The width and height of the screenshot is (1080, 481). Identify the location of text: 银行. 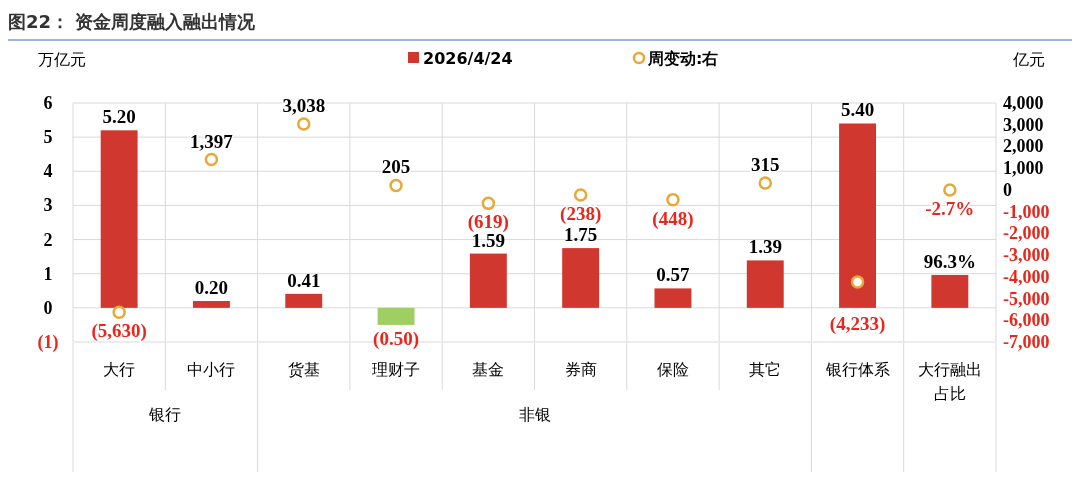
(165, 414).